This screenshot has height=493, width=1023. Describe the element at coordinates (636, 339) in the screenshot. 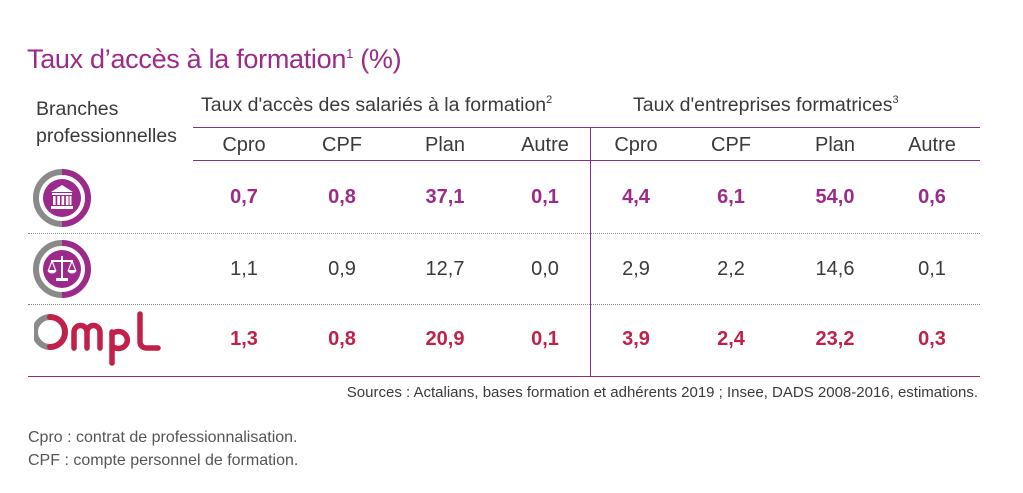

I see `table-cell: 3,9` at that location.